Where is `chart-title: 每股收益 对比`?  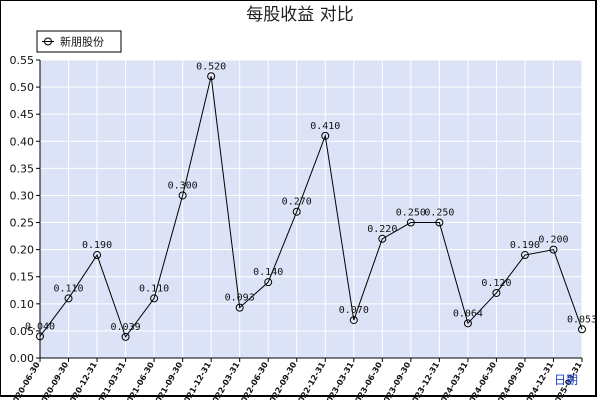
chart-title: 每股收益 对比 is located at coordinates (299, 15).